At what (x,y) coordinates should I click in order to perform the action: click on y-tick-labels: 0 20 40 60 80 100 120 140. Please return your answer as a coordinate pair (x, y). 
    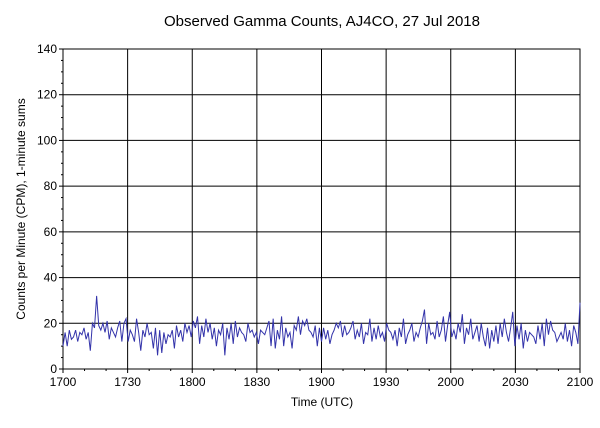
    Looking at the image, I should click on (47, 209).